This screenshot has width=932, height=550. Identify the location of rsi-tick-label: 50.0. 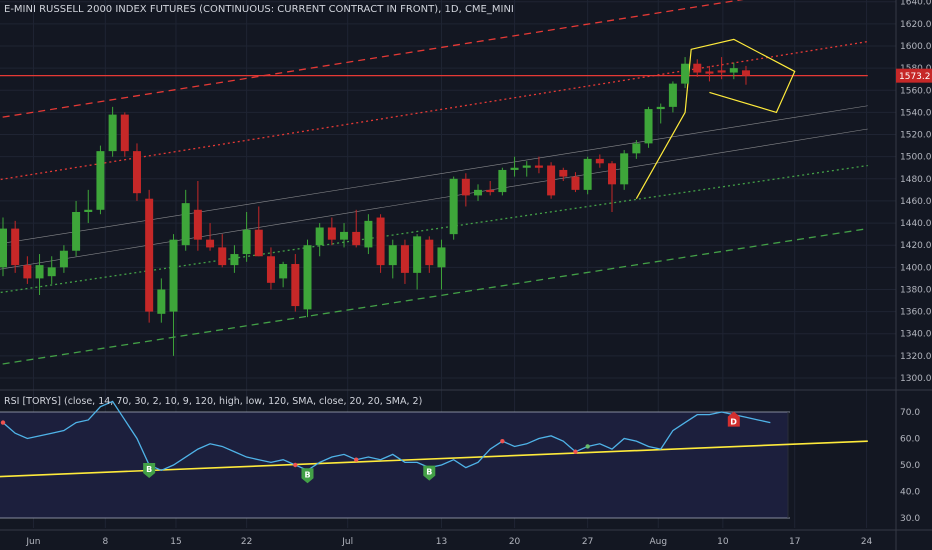
(910, 466).